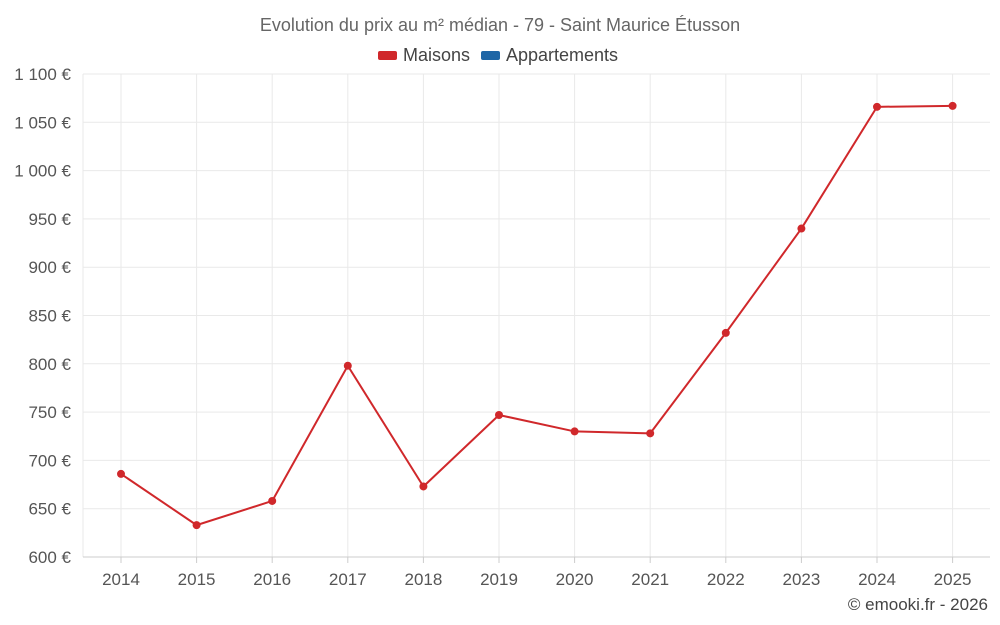 The width and height of the screenshot is (1000, 625). Describe the element at coordinates (650, 579) in the screenshot. I see `x-tick-label: 2021` at that location.